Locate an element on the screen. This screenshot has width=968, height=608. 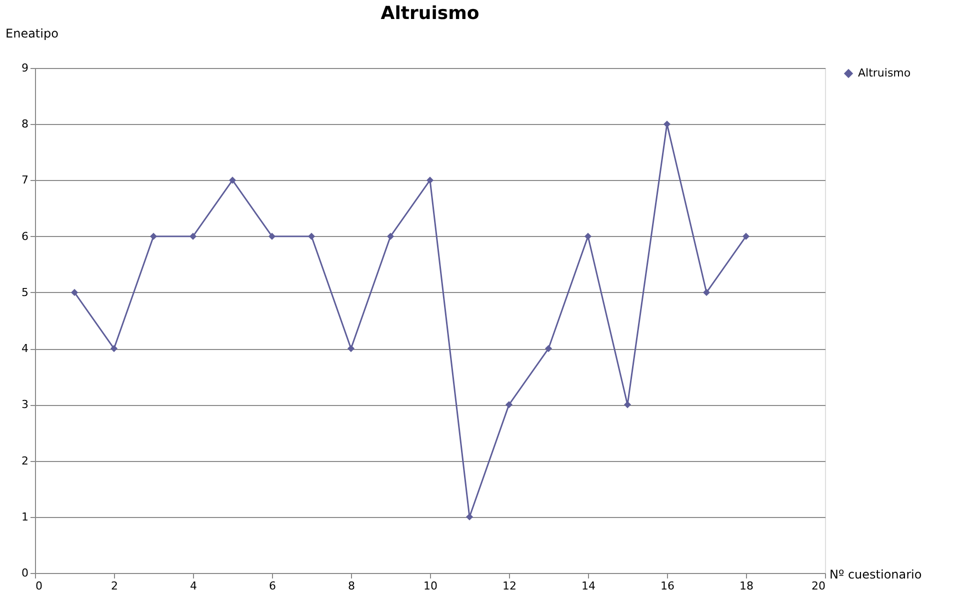
x-tick-label: 8 is located at coordinates (351, 586).